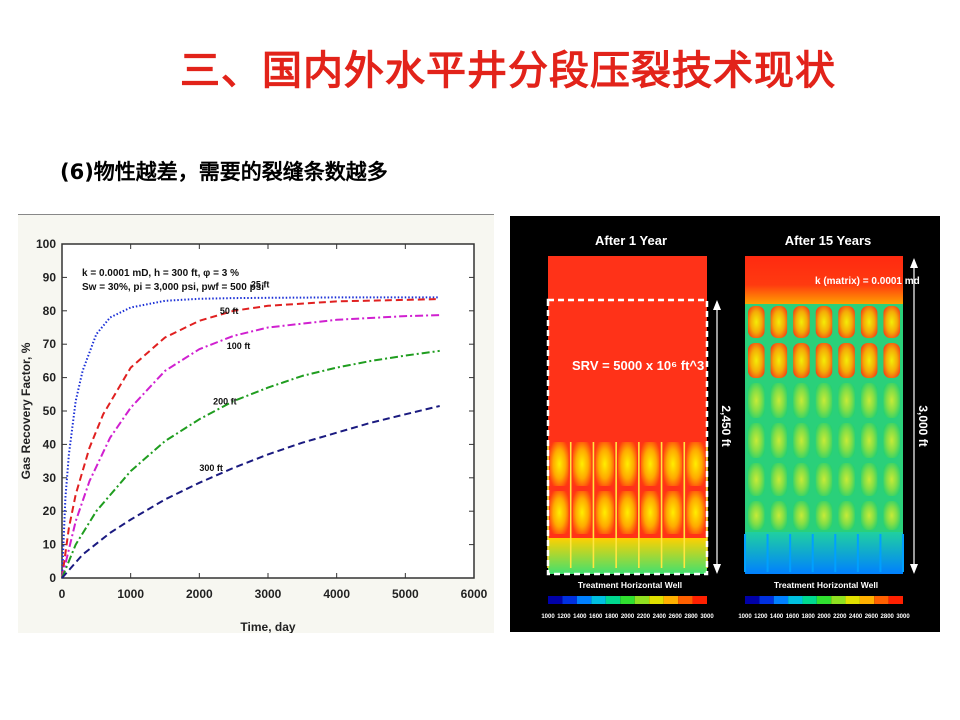  What do you see at coordinates (793, 617) in the screenshot?
I see `colorbar-tick-label: 1600` at bounding box center [793, 617].